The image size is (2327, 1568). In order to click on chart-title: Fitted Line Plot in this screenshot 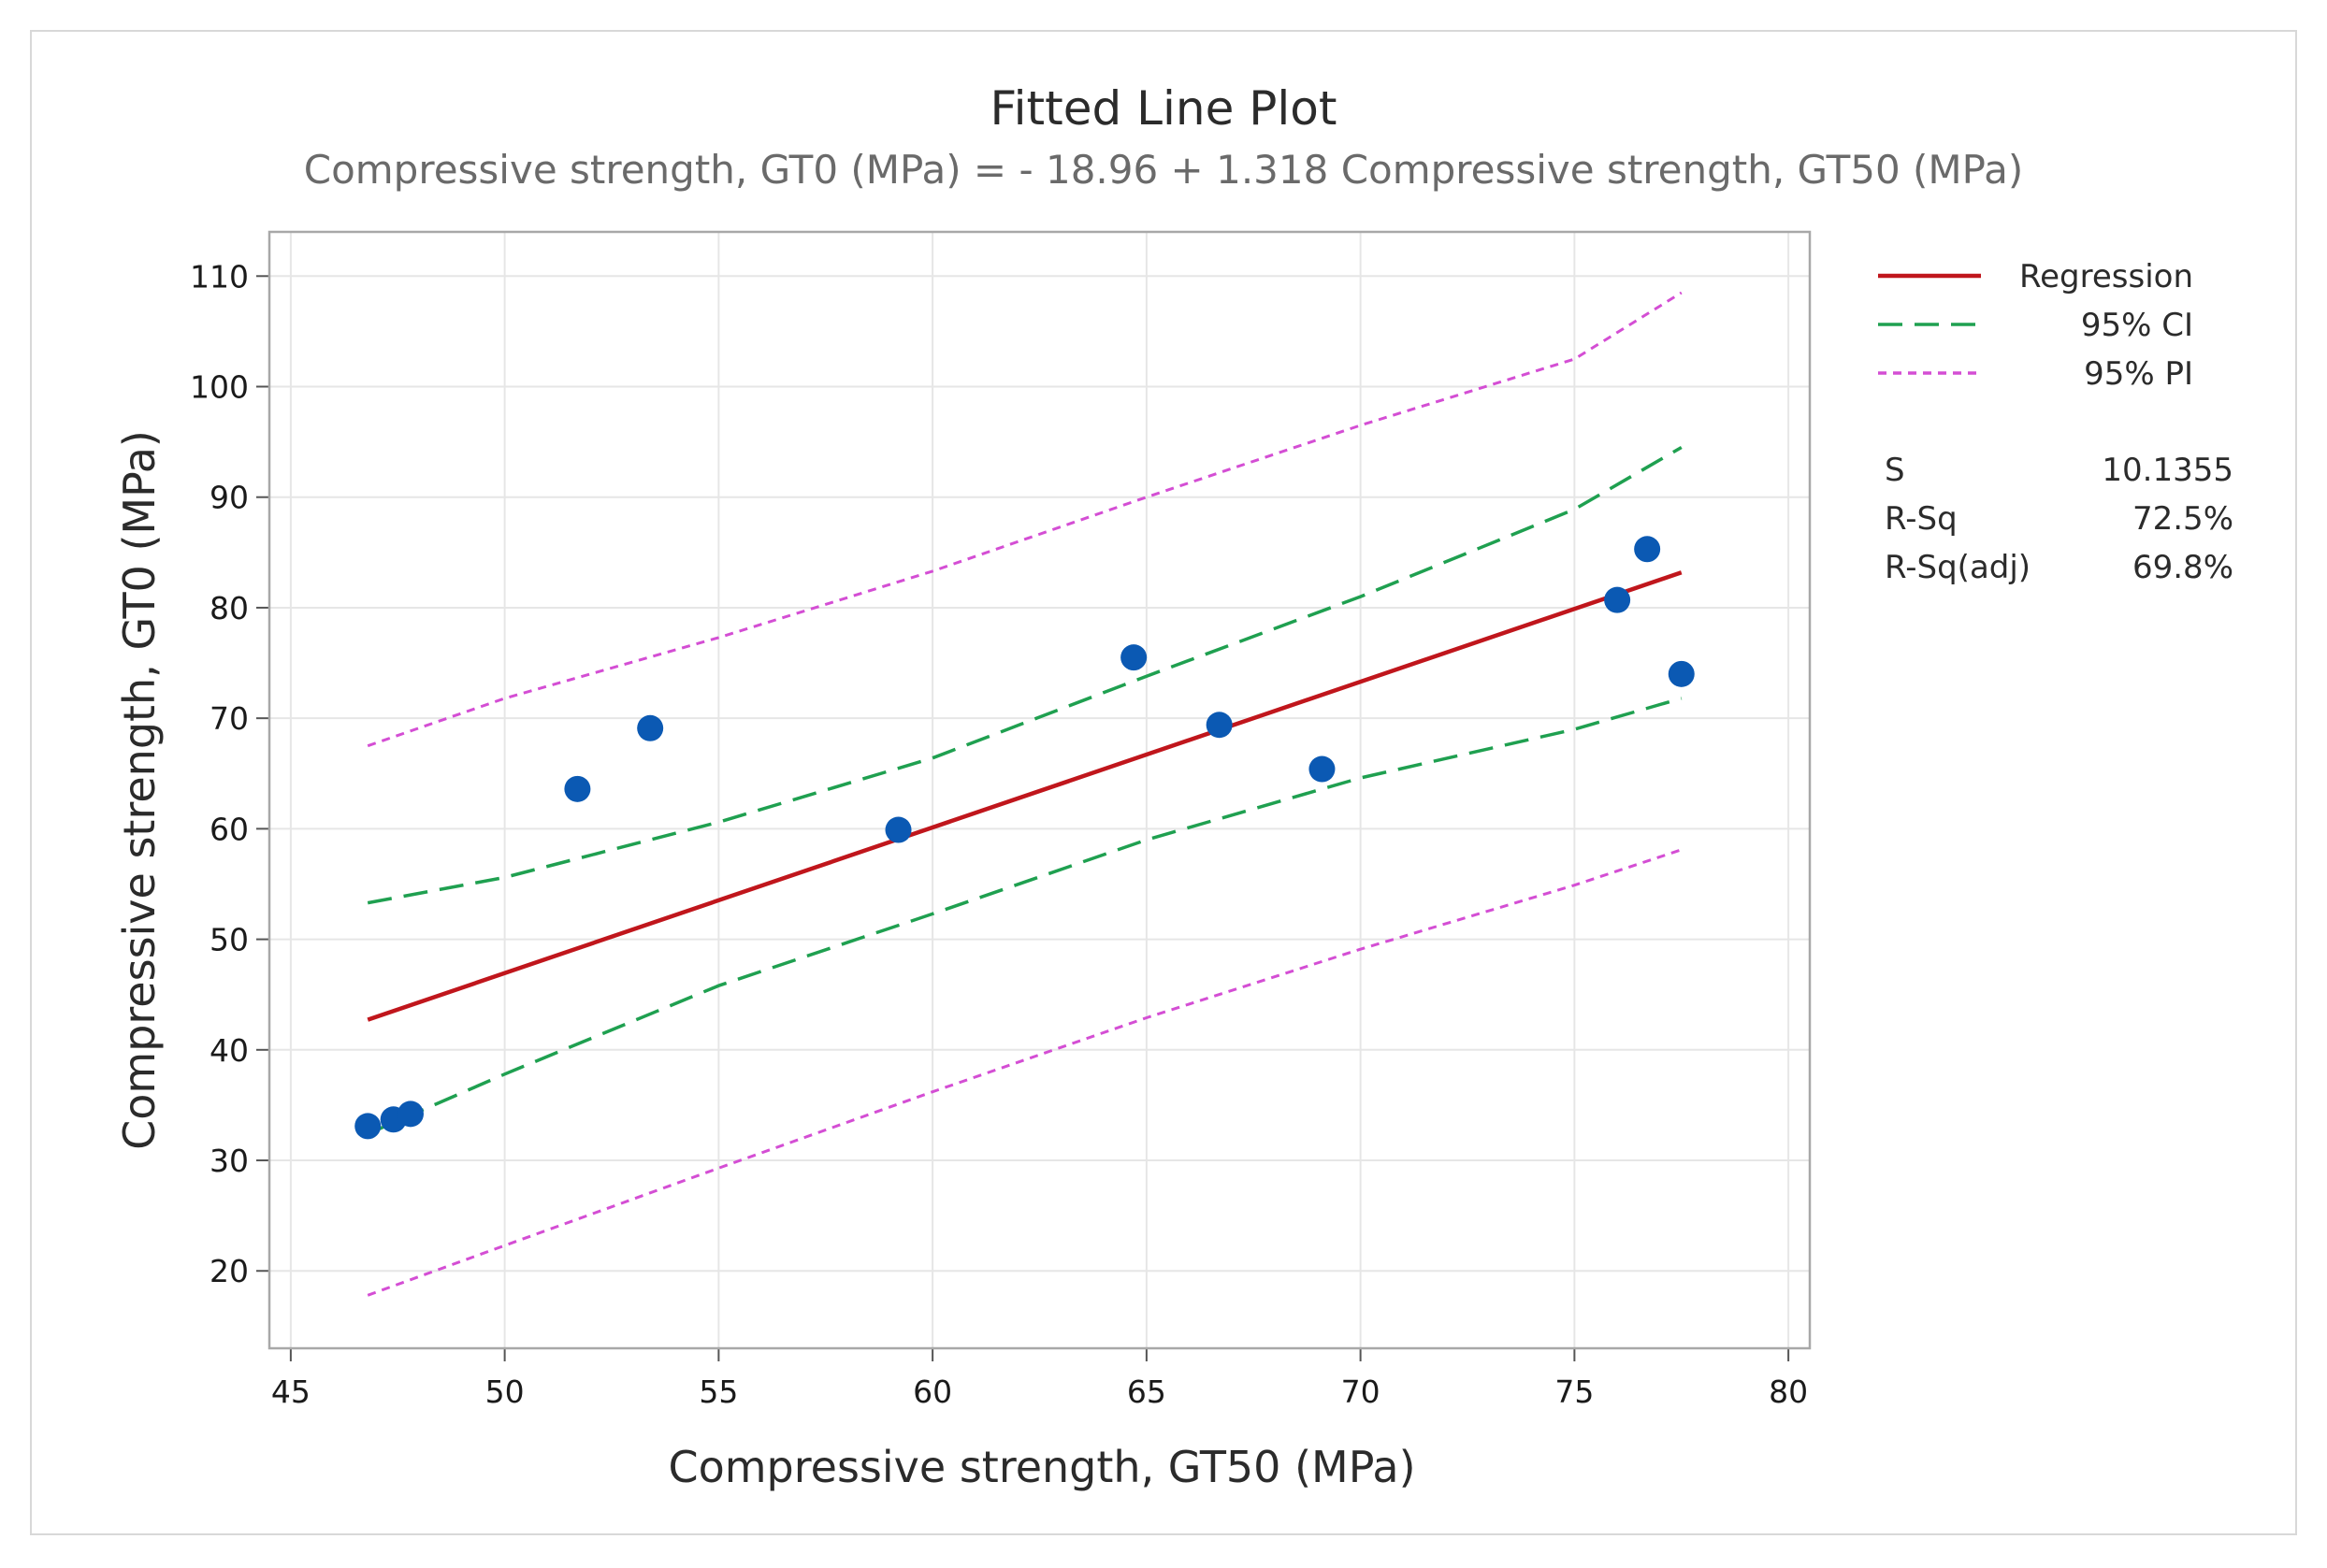, I will do `click(1163, 108)`.